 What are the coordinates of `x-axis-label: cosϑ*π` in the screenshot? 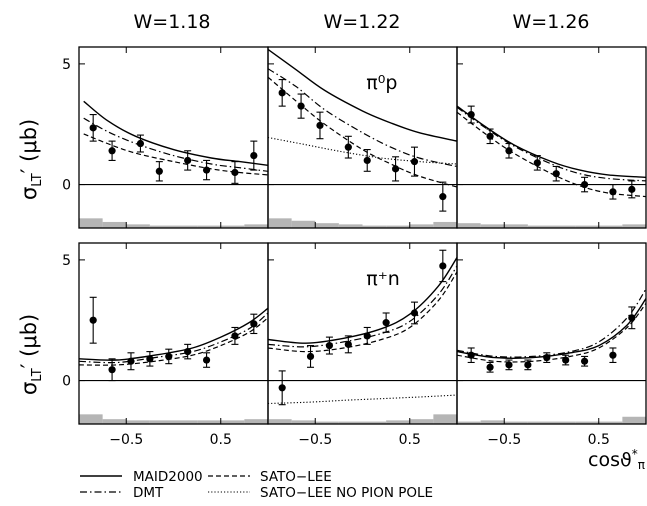 It's located at (616, 459).